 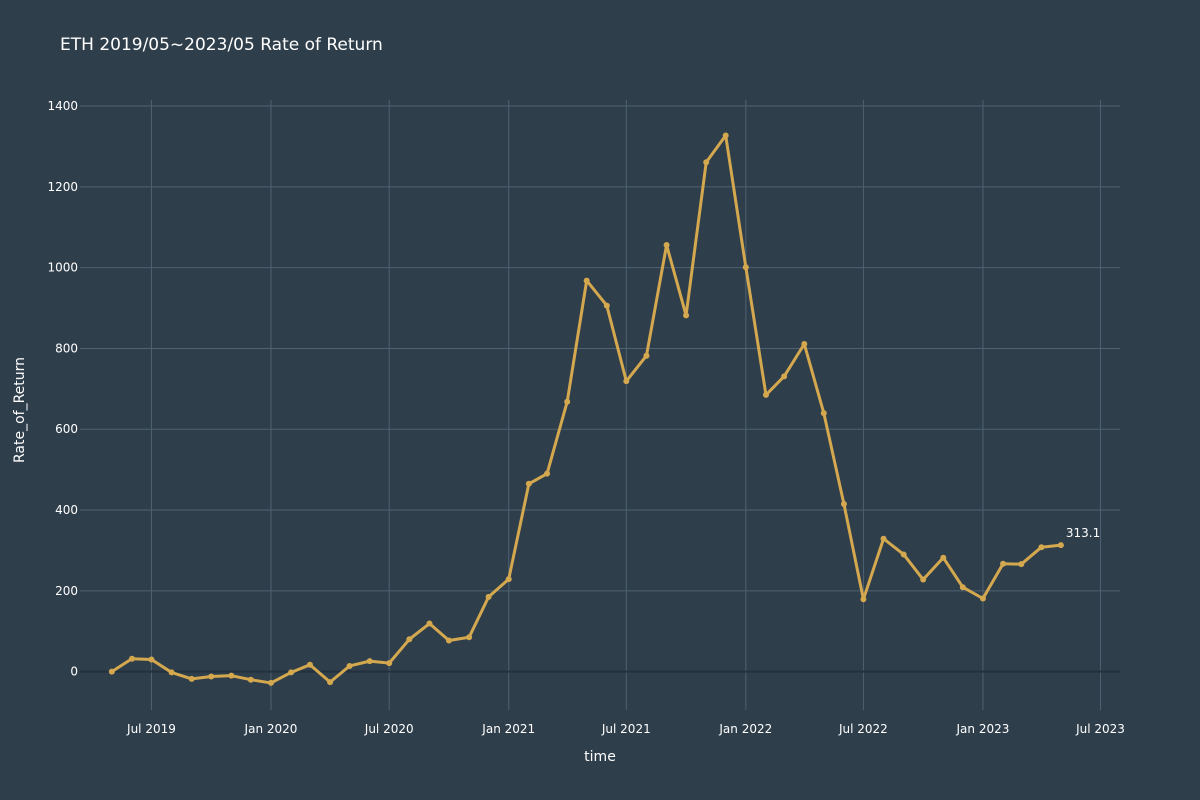 What do you see at coordinates (66, 510) in the screenshot?
I see `y-tick-label: 400` at bounding box center [66, 510].